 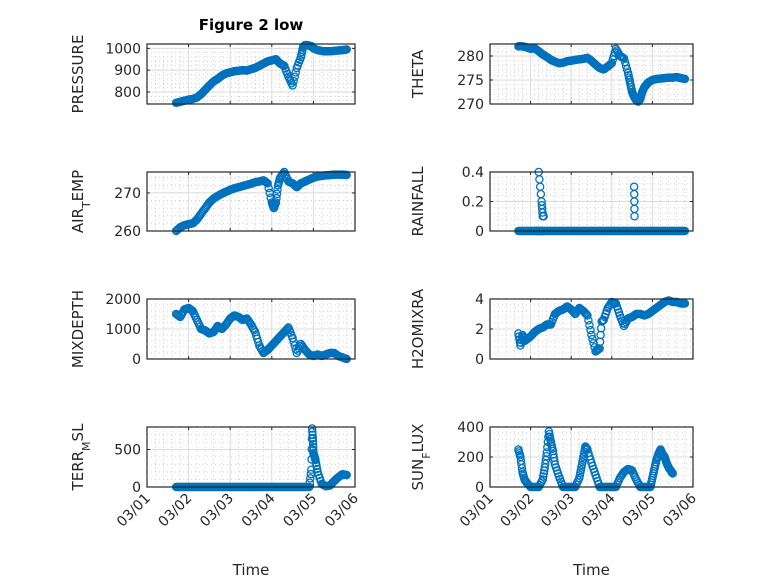 What do you see at coordinates (602, 74) in the screenshot?
I see `series-theta` at bounding box center [602, 74].